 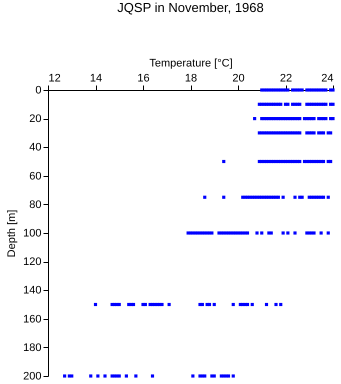 What do you see at coordinates (35, 204) in the screenshot?
I see `y-tick-label: 80` at bounding box center [35, 204].